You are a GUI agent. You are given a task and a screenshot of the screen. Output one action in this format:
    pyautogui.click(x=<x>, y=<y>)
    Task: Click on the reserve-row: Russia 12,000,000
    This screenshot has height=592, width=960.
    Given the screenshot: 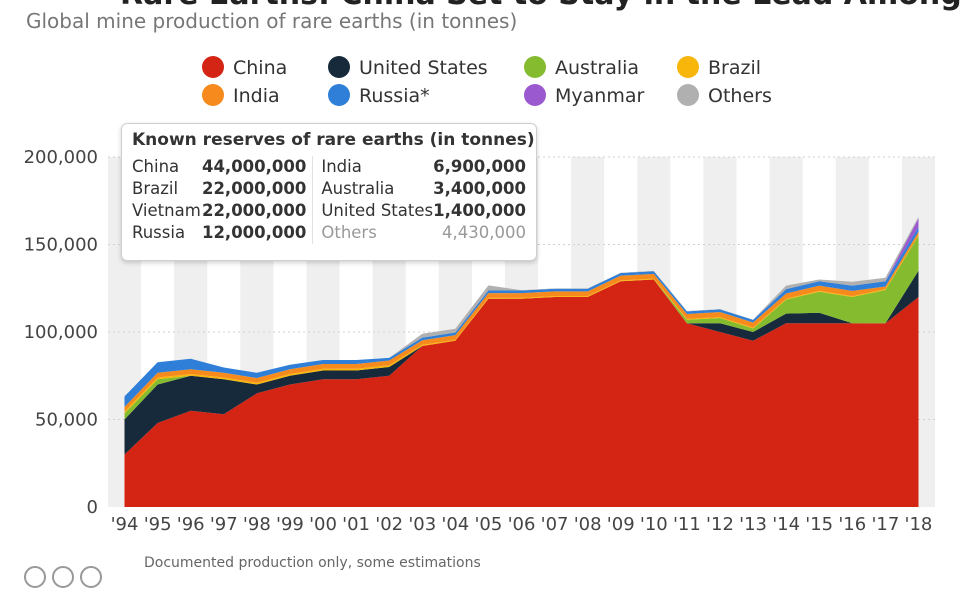 What is the action you would take?
    pyautogui.click(x=219, y=233)
    